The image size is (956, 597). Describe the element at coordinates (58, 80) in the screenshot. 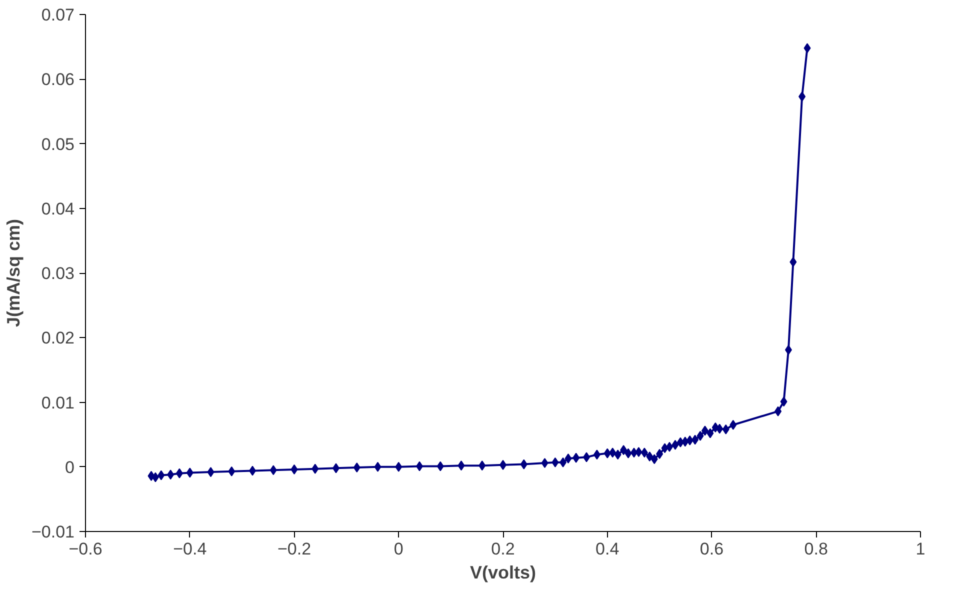

I see `y-tick-label: 0.06` at that location.